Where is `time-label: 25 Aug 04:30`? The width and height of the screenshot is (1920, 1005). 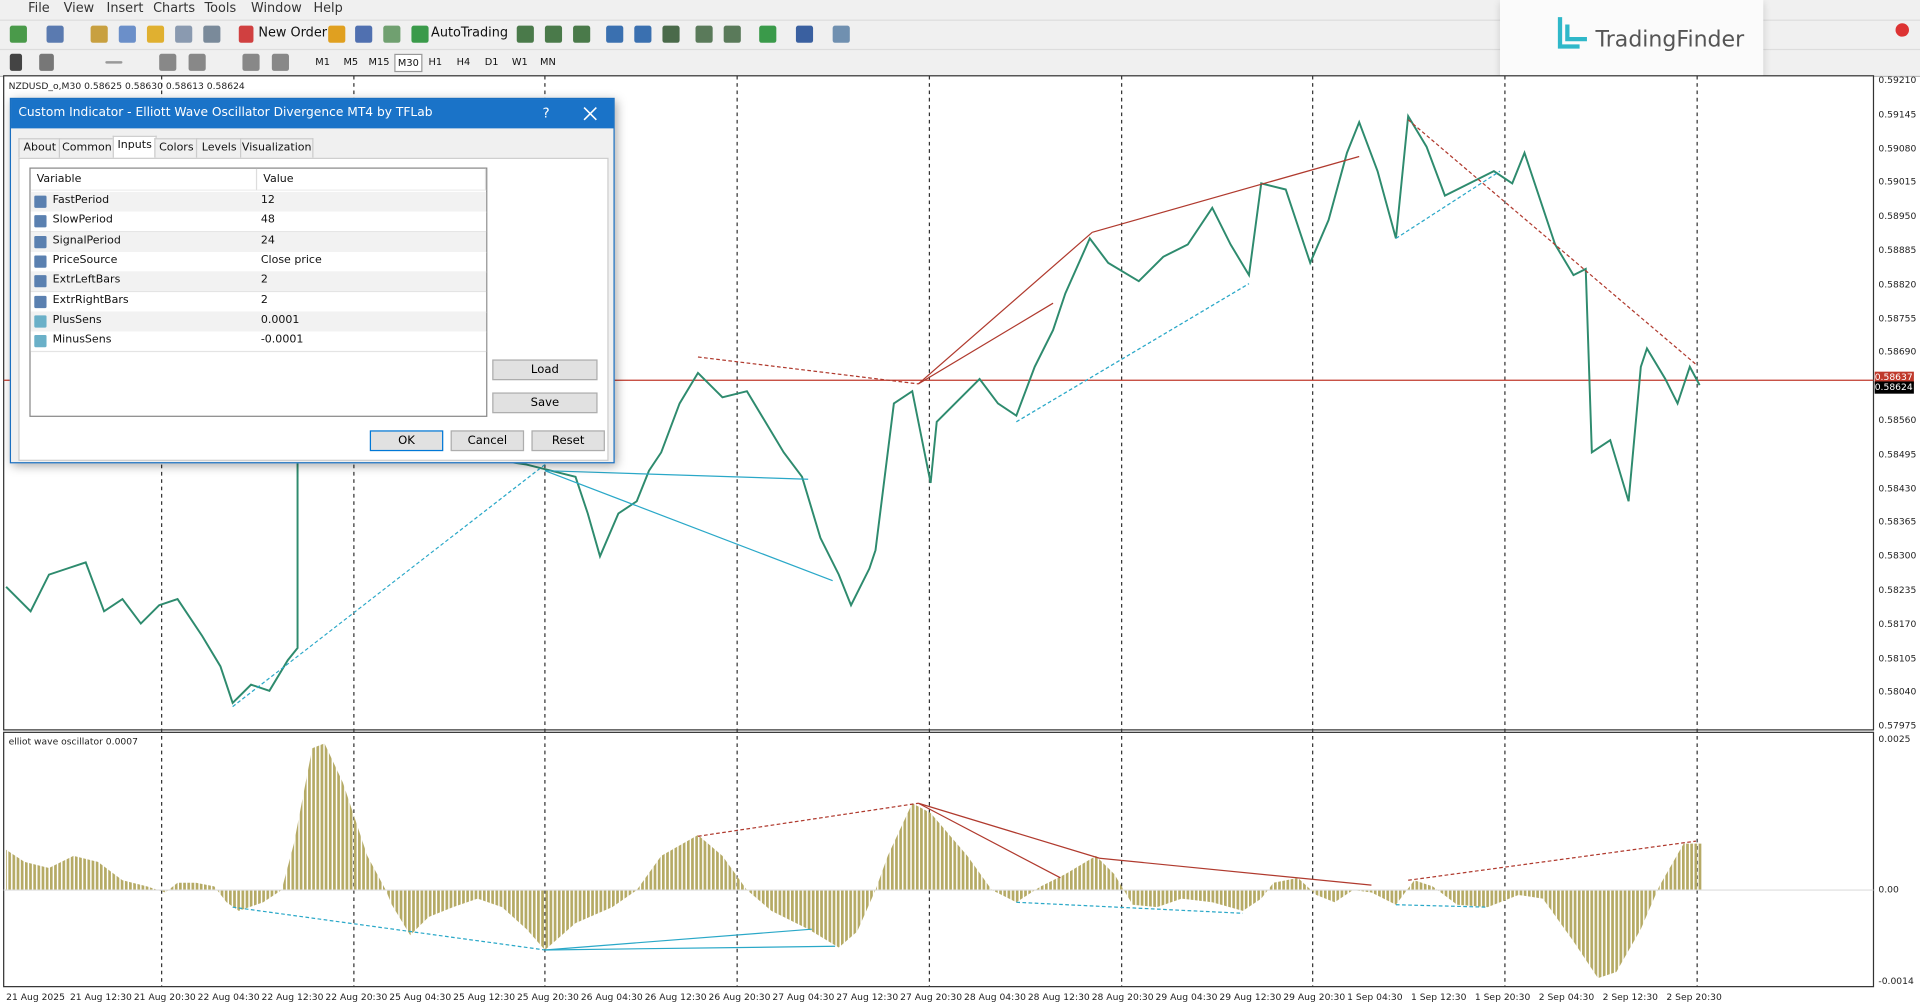 time-label: 25 Aug 04:30 is located at coordinates (420, 997).